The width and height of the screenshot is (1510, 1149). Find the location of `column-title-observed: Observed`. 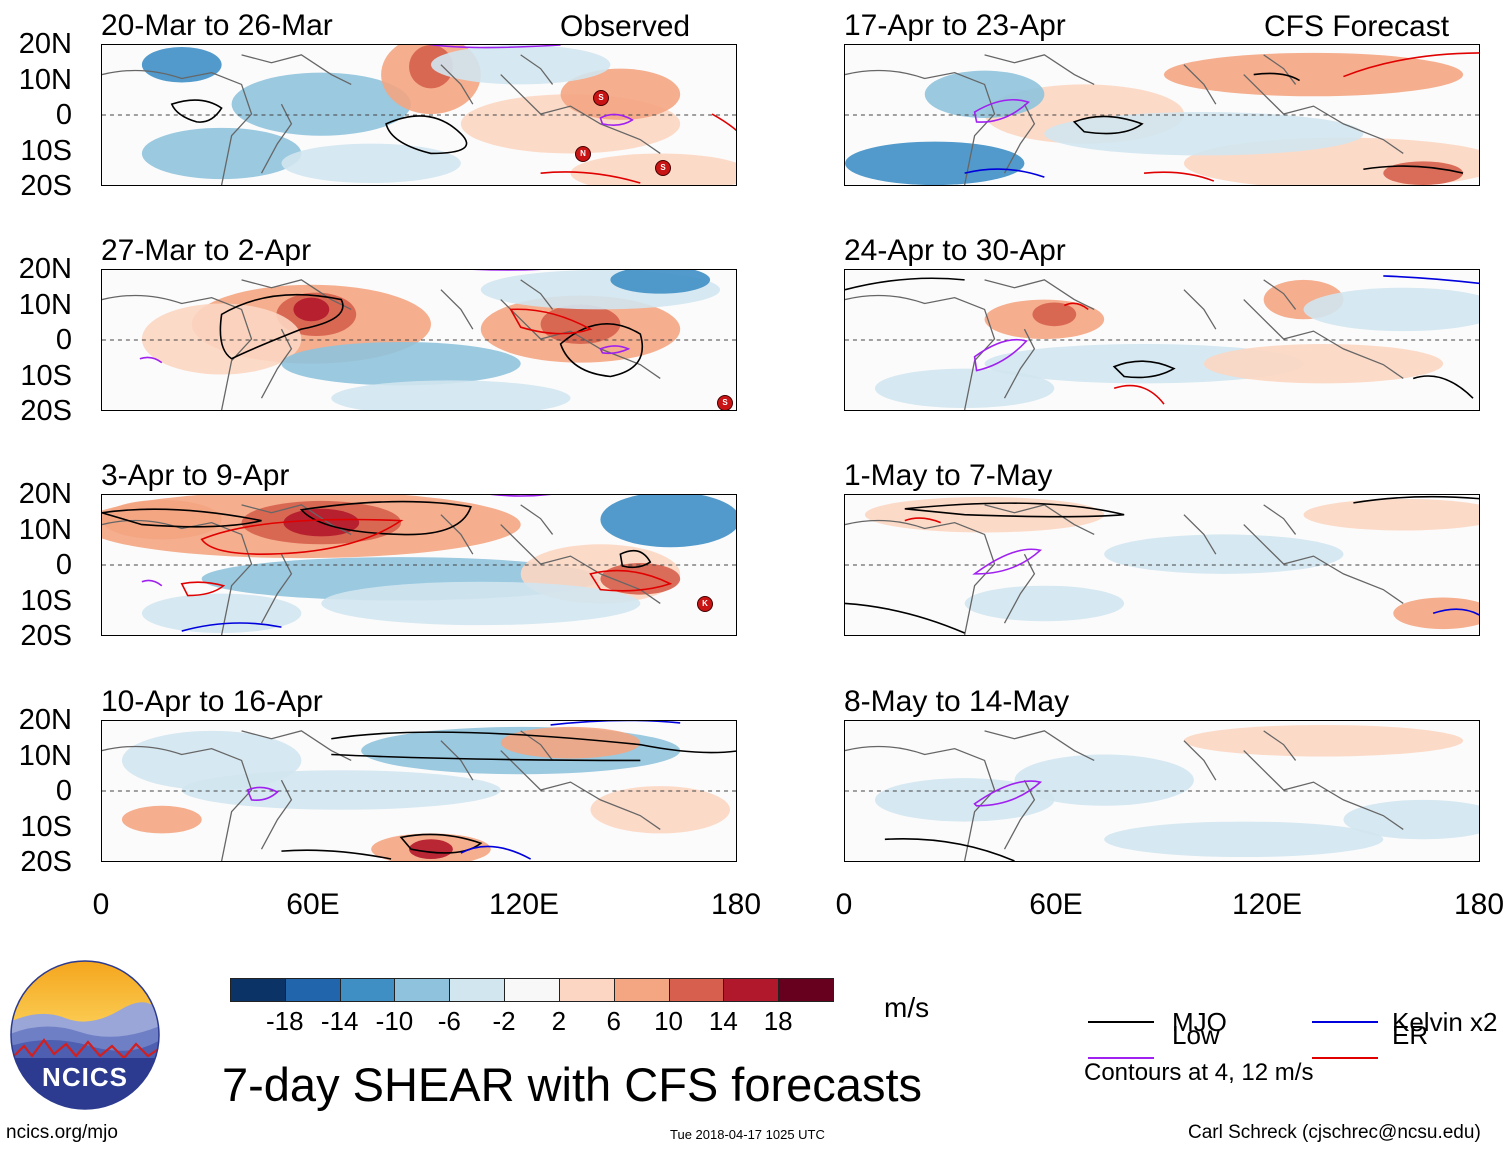

column-title-observed: Observed is located at coordinates (625, 26).